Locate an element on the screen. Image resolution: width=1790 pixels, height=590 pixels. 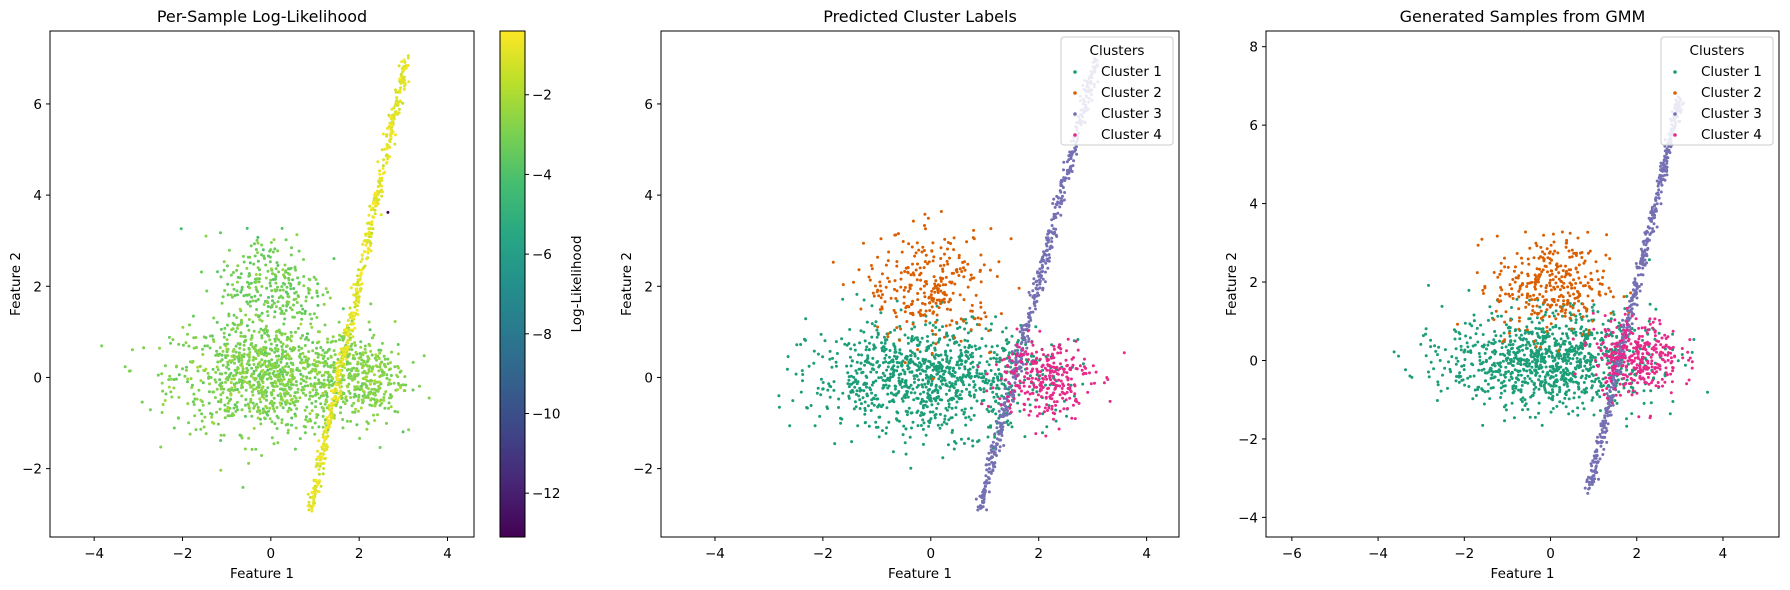
x-tick-label: −4 is located at coordinates (1378, 554).